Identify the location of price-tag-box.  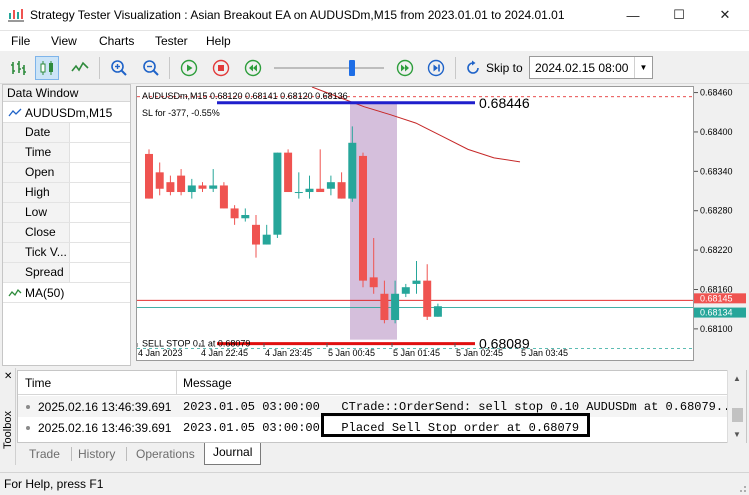
(720, 298).